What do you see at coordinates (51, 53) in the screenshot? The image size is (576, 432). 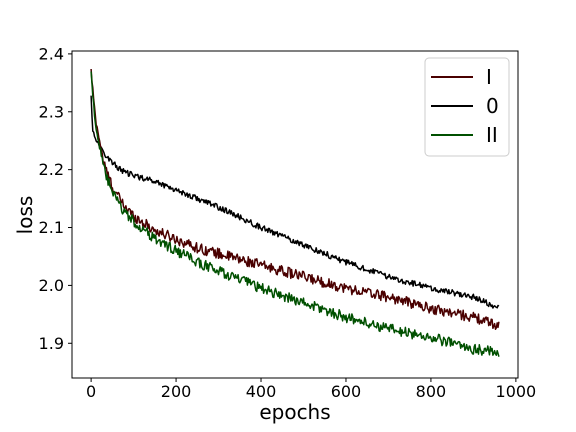 I see `y-tick-label: 2.4` at bounding box center [51, 53].